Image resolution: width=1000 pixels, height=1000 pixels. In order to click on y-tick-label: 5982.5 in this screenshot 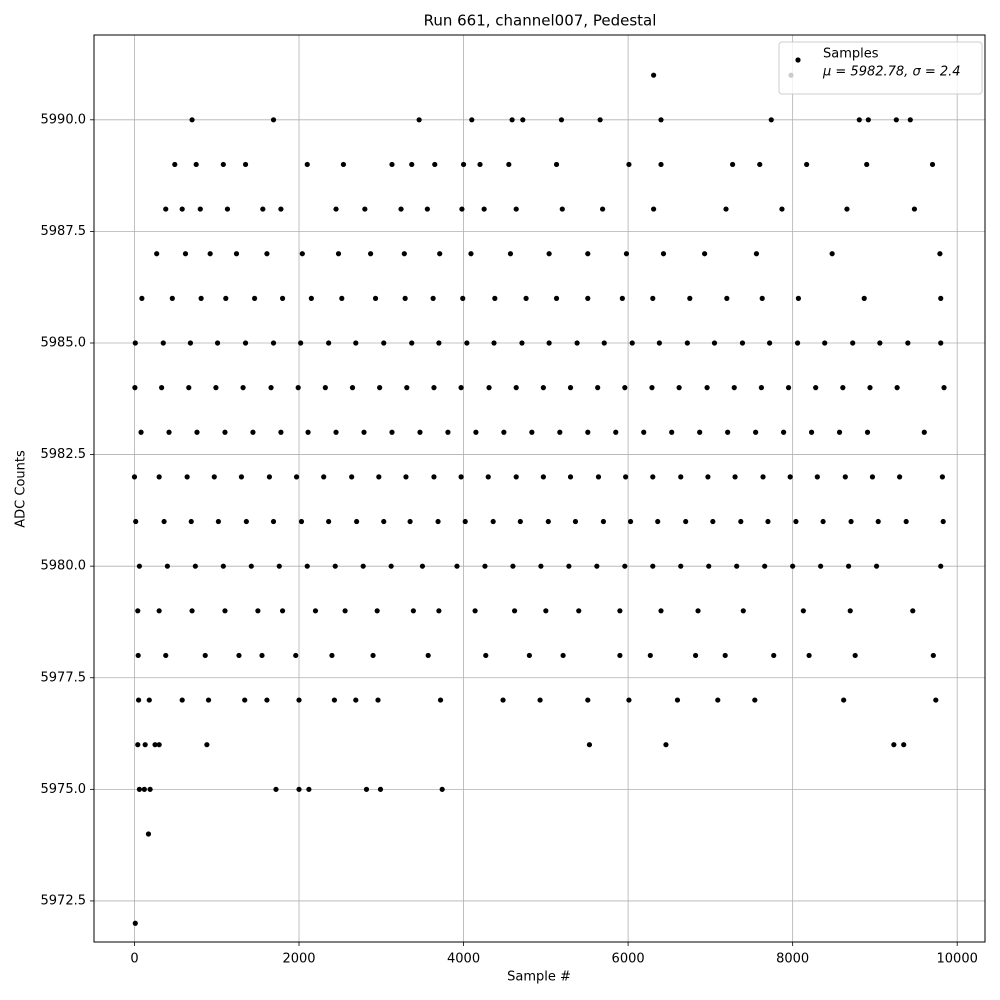, I will do `click(64, 454)`.